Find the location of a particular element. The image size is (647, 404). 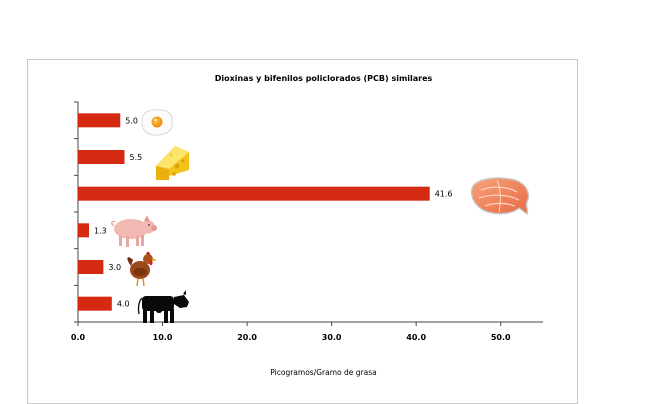

x-tick-label: 10.0 is located at coordinates (163, 337).